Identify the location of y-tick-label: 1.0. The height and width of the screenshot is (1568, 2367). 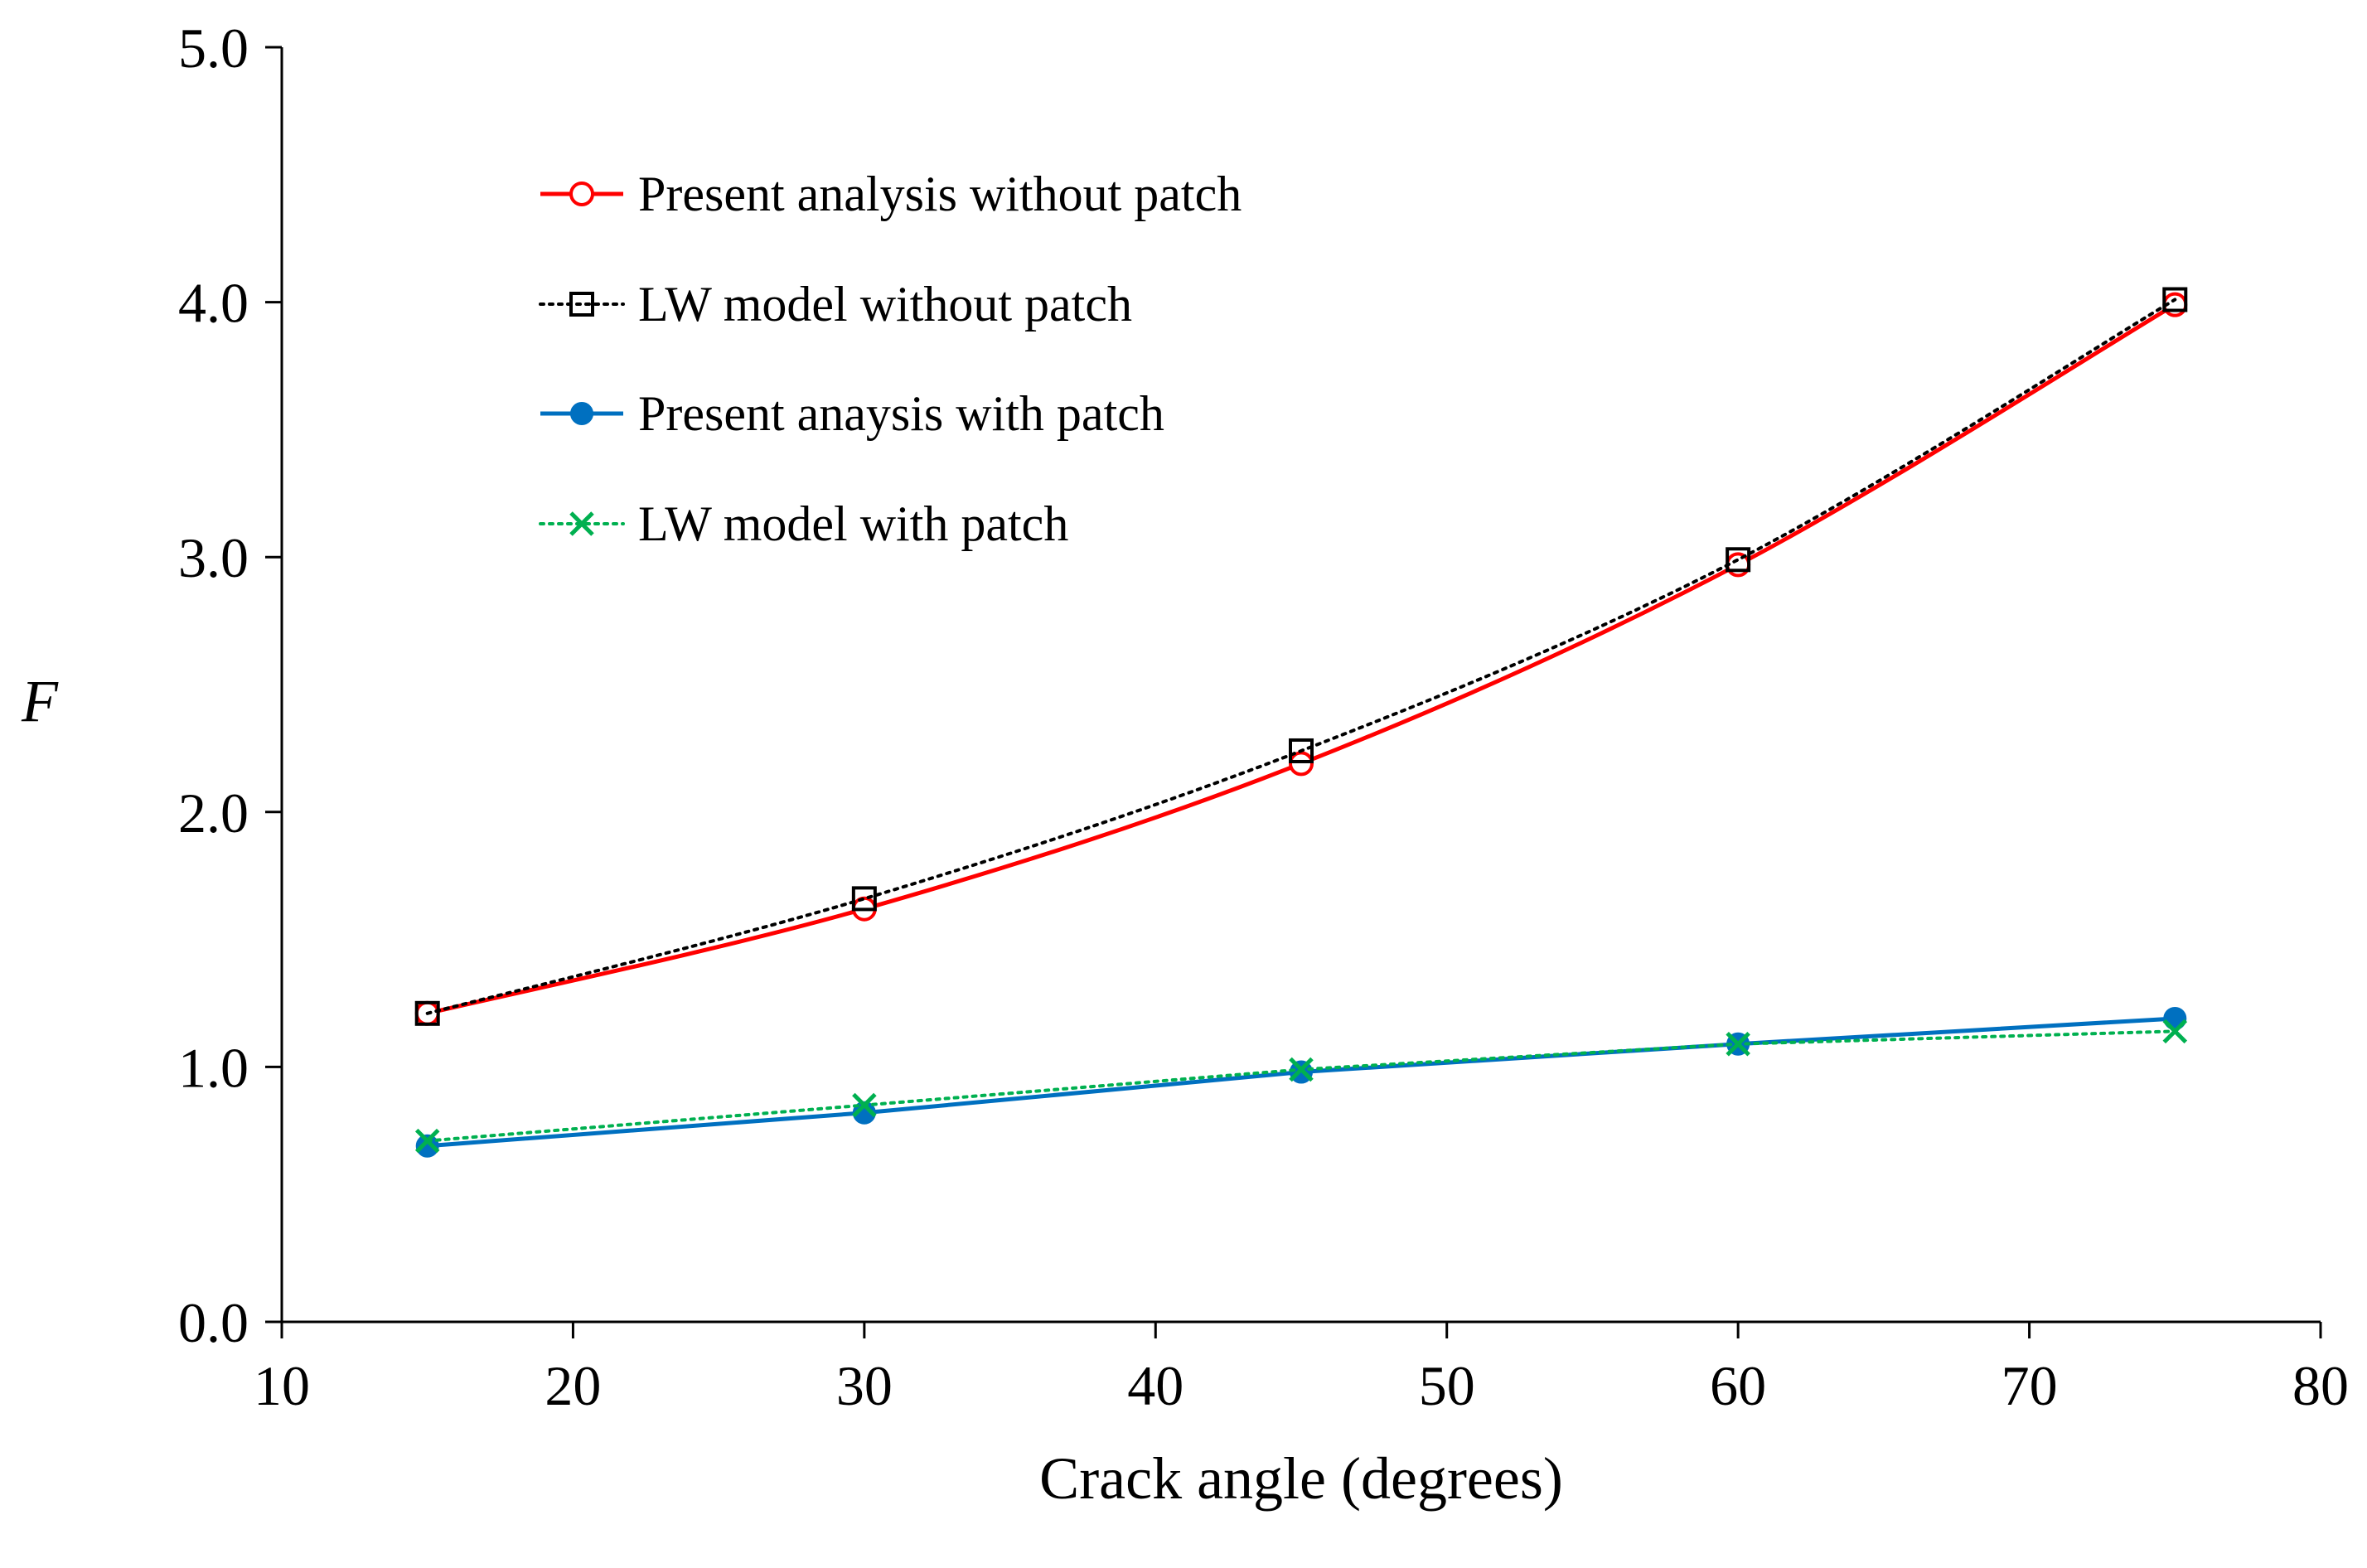
(214, 1067).